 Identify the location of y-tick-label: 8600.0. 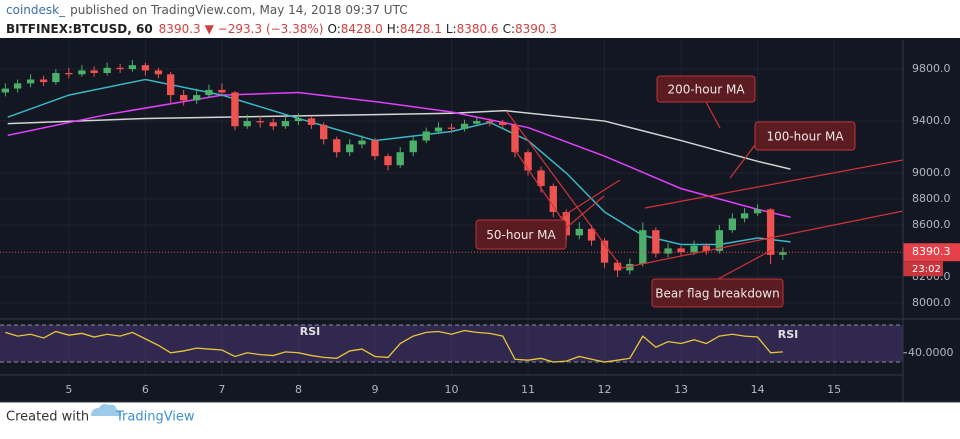
(931, 224).